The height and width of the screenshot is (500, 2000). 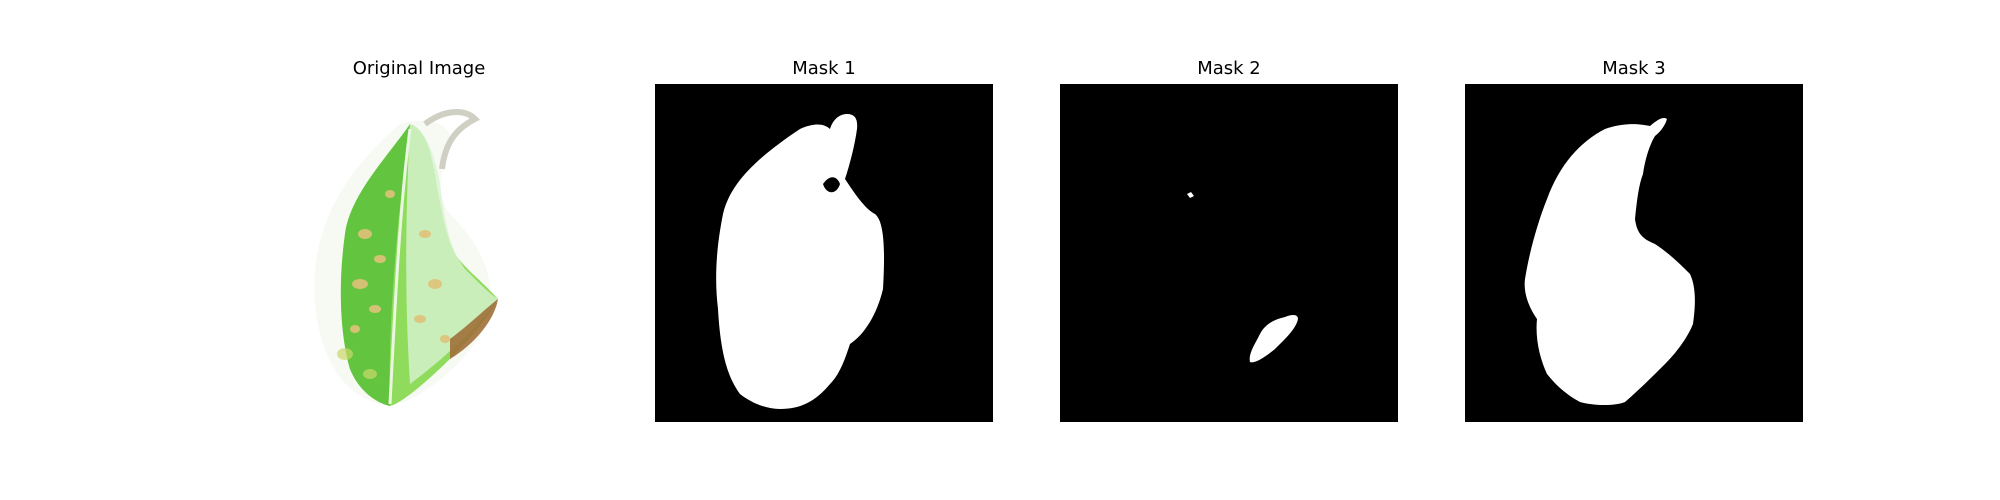 What do you see at coordinates (1229, 68) in the screenshot?
I see `panel-title-mask-2: Mask 2` at bounding box center [1229, 68].